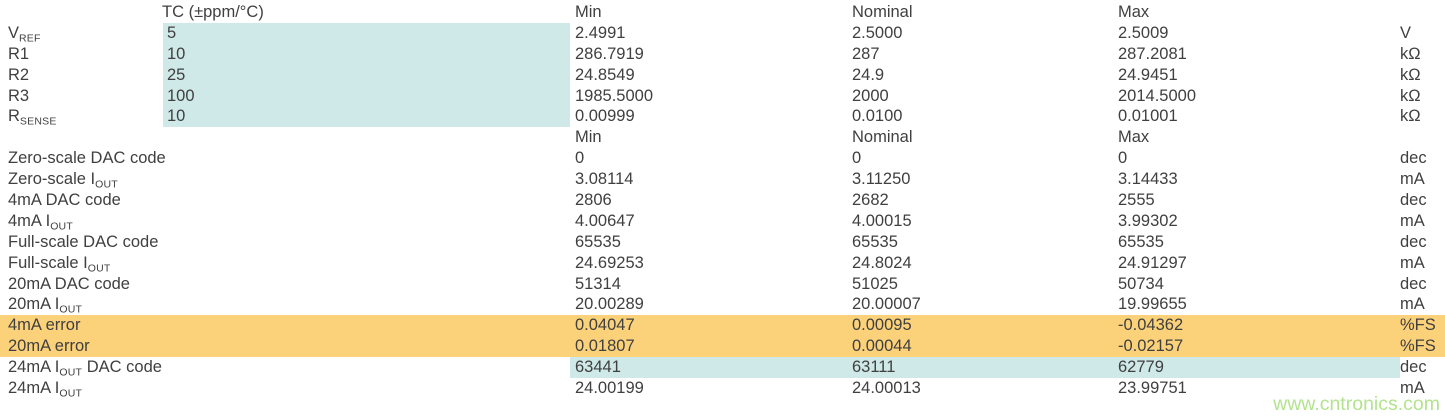 The image size is (1445, 418). I want to click on cell-nominal: 0.00044, so click(882, 346).